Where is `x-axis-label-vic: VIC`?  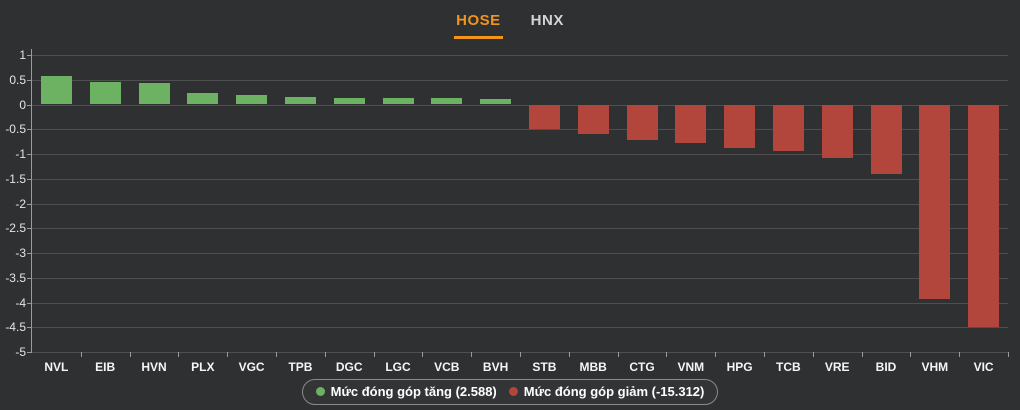 x-axis-label-vic: VIC is located at coordinates (983, 367).